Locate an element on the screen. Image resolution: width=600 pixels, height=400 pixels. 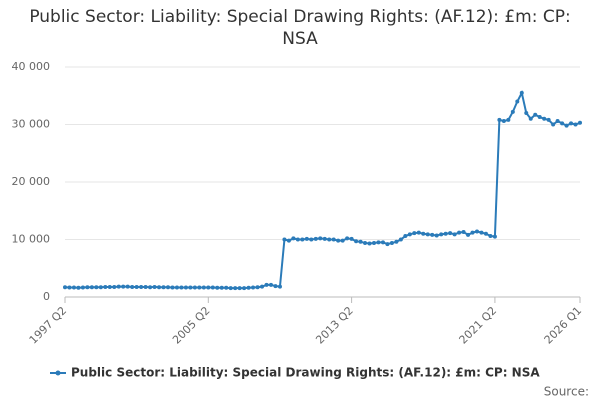
y-tick-label: 0 is located at coordinates (46, 296).